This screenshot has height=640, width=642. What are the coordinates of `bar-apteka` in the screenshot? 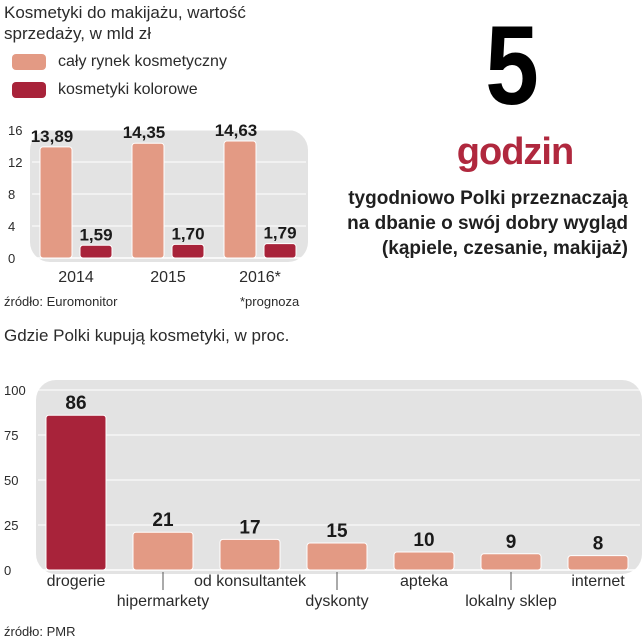 It's located at (424, 561).